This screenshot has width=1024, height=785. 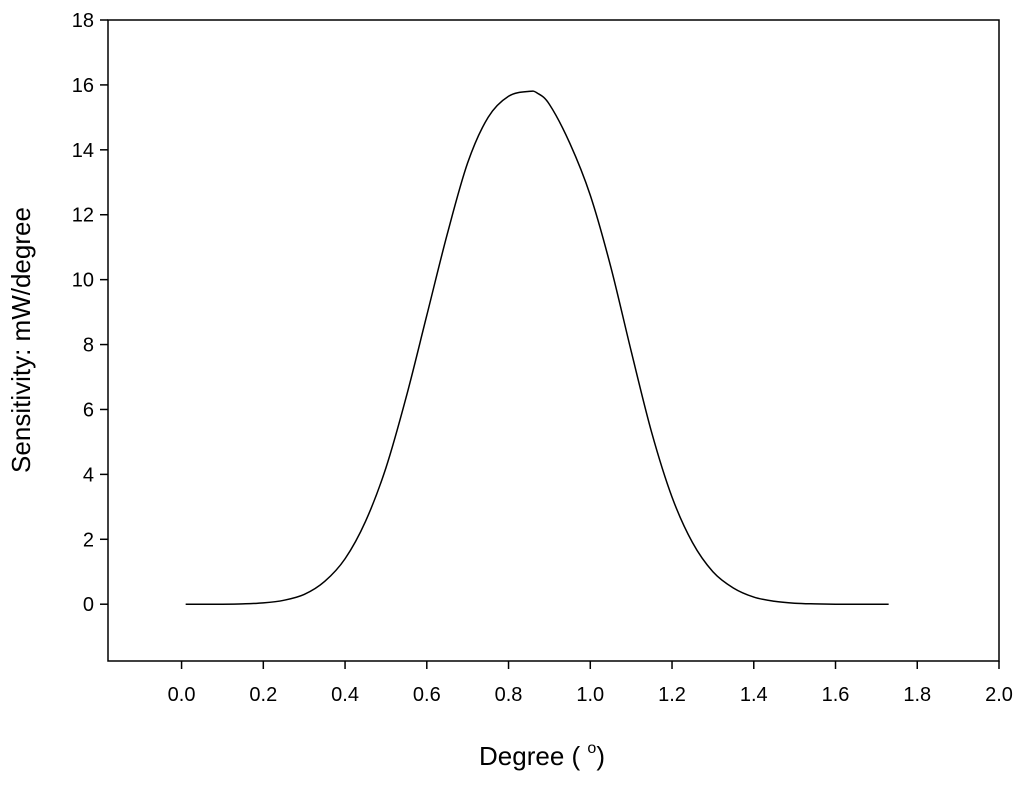 What do you see at coordinates (88, 475) in the screenshot?
I see `y-tick-label: 4` at bounding box center [88, 475].